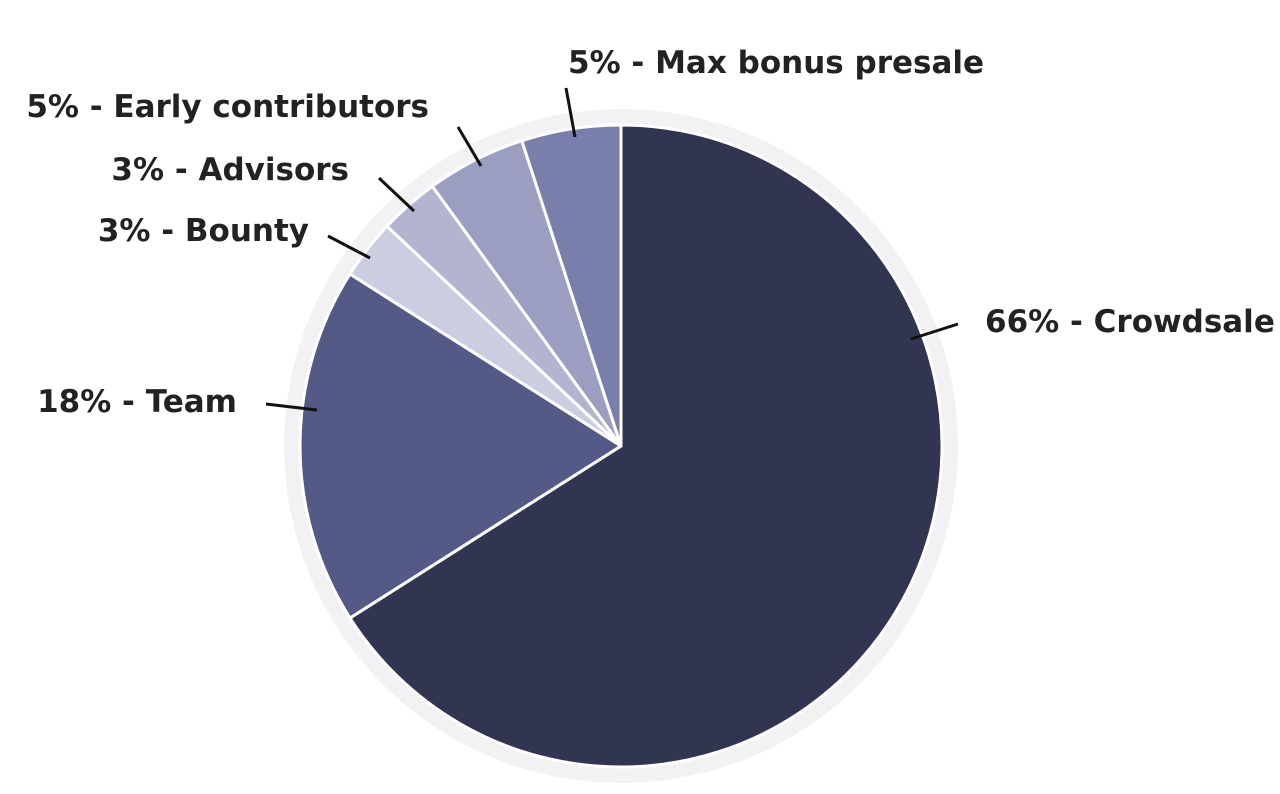 This screenshot has width=1280, height=794. What do you see at coordinates (227, 107) in the screenshot?
I see `slice-label-4: 5% - Early contributors` at bounding box center [227, 107].